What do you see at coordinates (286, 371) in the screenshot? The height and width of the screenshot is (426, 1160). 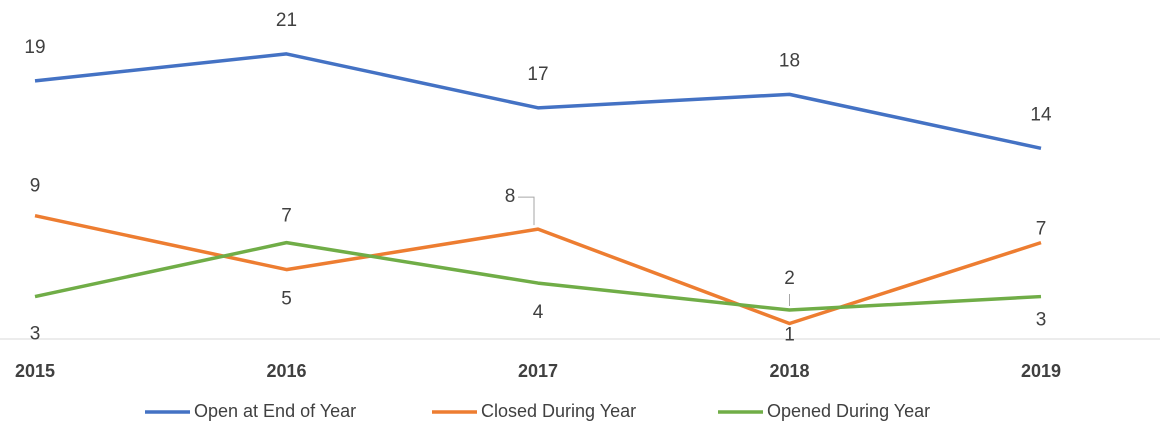 I see `x-tick-label: 2016` at bounding box center [286, 371].